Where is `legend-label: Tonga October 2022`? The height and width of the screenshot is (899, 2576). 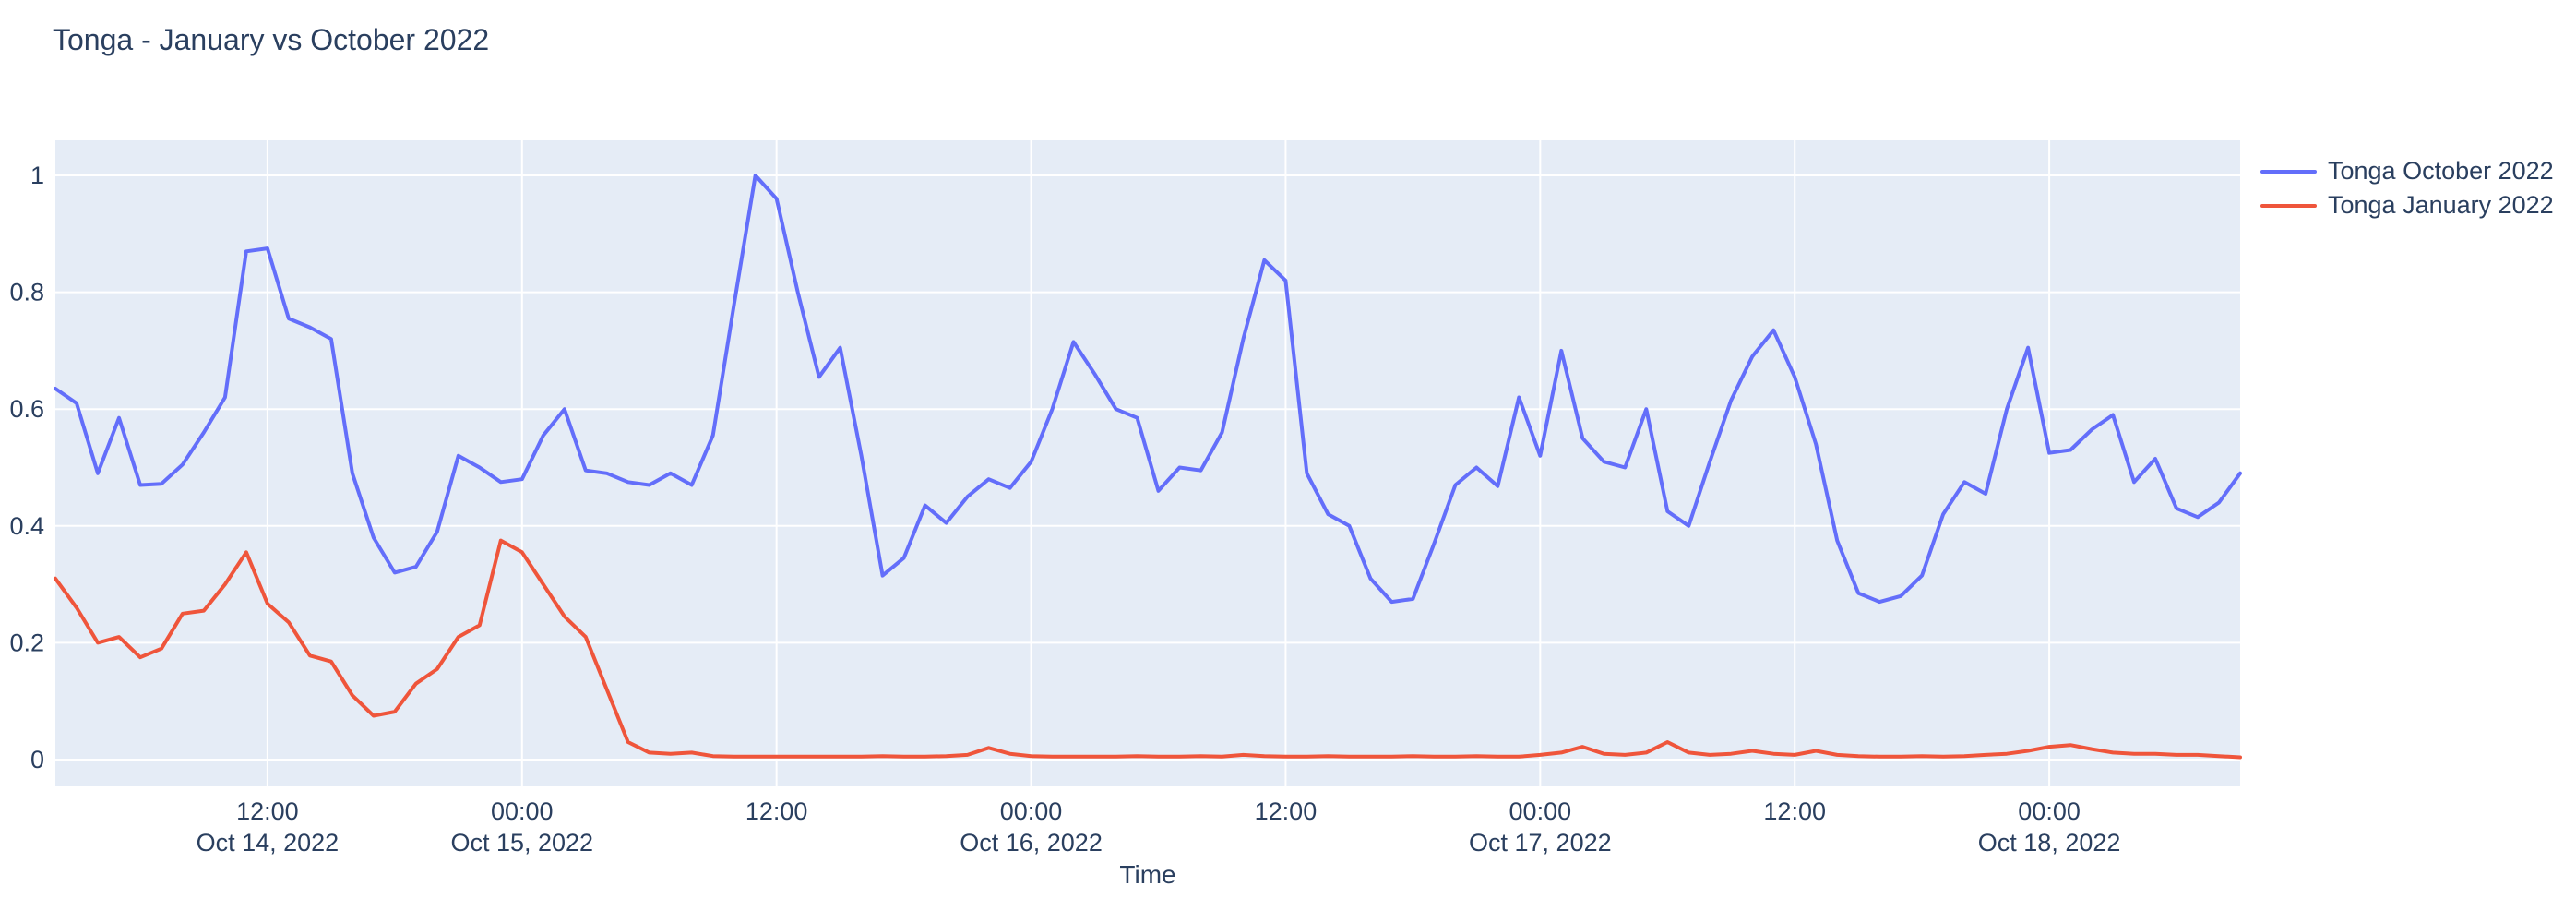
legend-label: Tonga October 2022 is located at coordinates (2441, 171).